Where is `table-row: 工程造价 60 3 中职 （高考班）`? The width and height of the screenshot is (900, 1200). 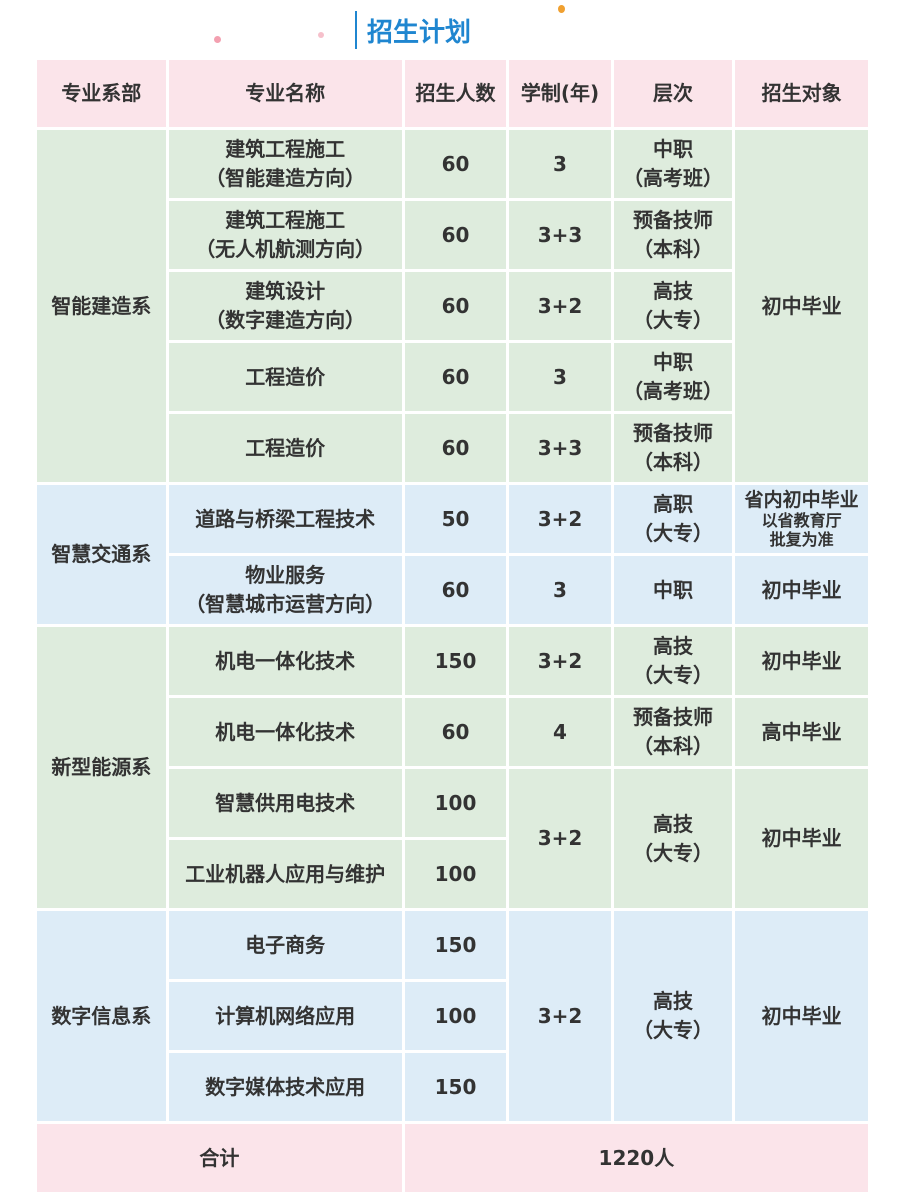
table-row: 工程造价 60 3 中职 （高考班） is located at coordinates (452, 377).